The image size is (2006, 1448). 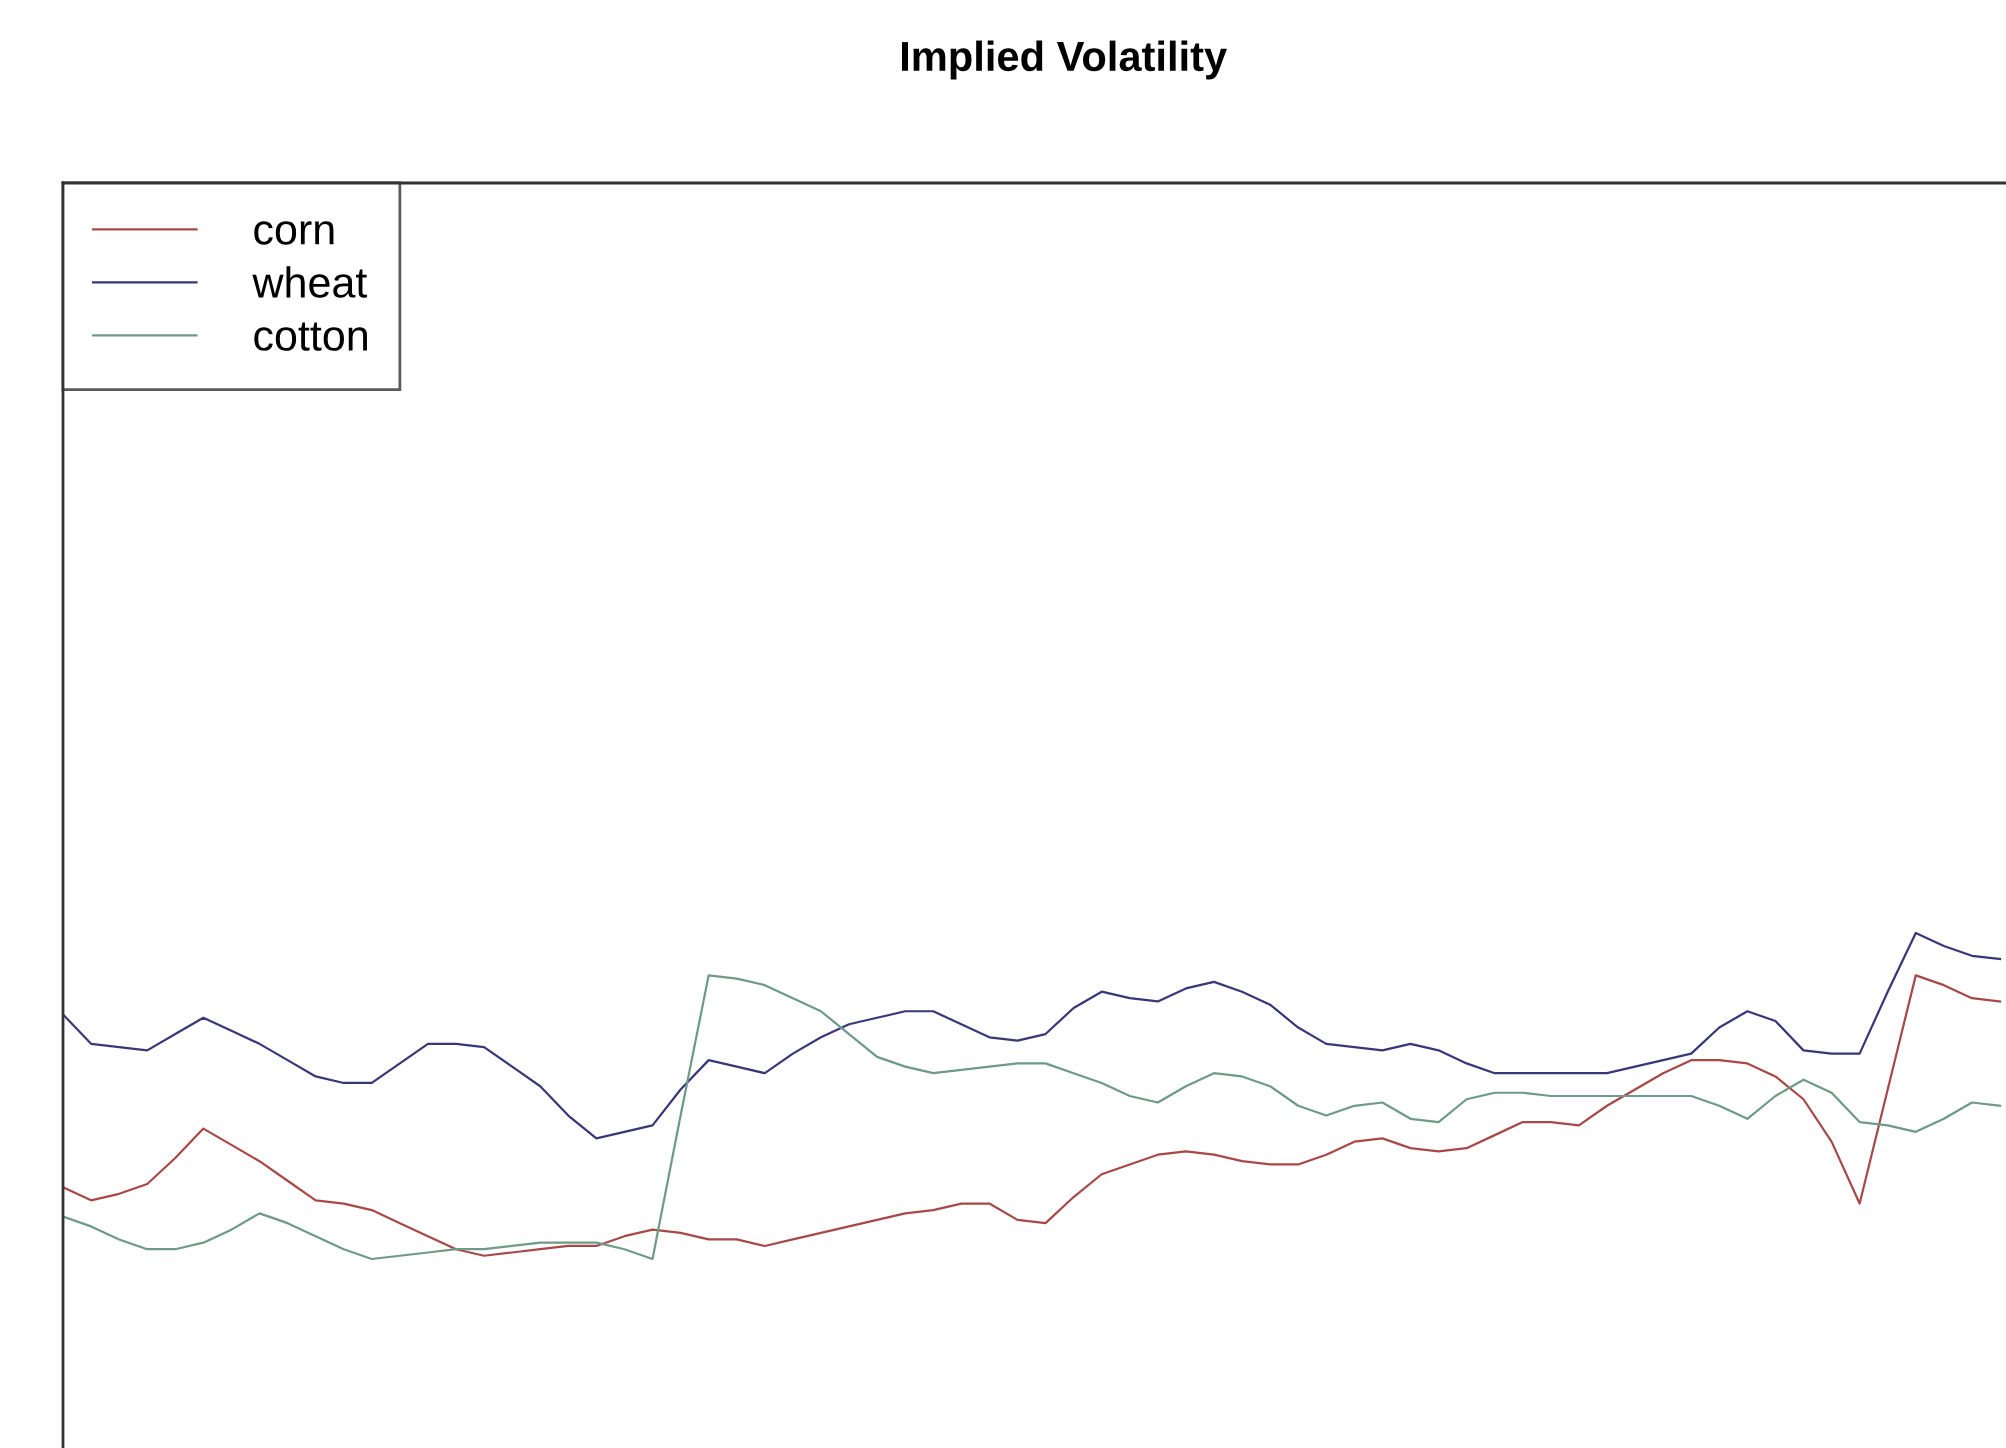 I want to click on legend-label: wheat, so click(x=310, y=282).